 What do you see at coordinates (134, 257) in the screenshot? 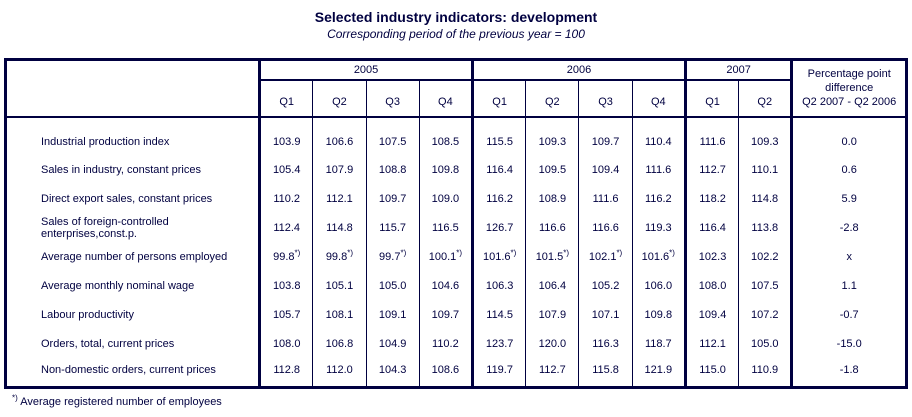
I see `row-label: Average number of persons employed` at bounding box center [134, 257].